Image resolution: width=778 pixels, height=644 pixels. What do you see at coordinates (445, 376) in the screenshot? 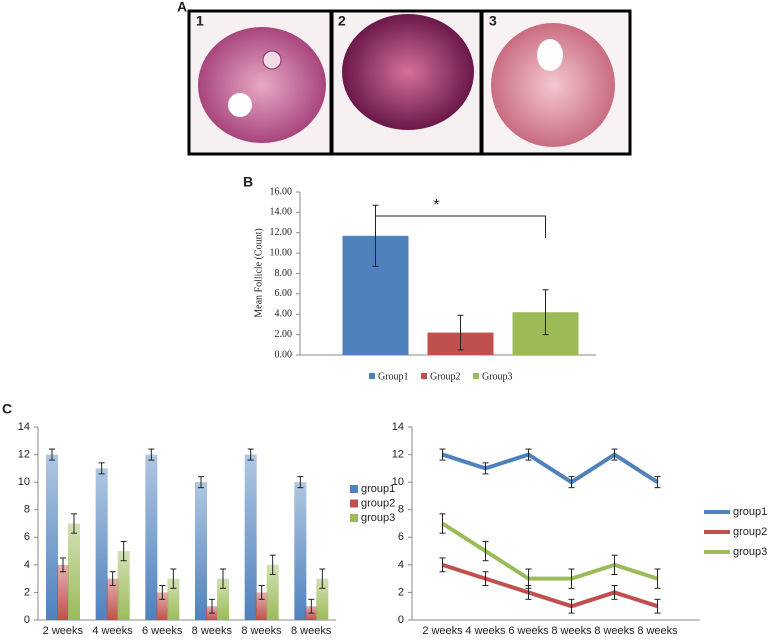
I see `legend-label: Group2` at bounding box center [445, 376].